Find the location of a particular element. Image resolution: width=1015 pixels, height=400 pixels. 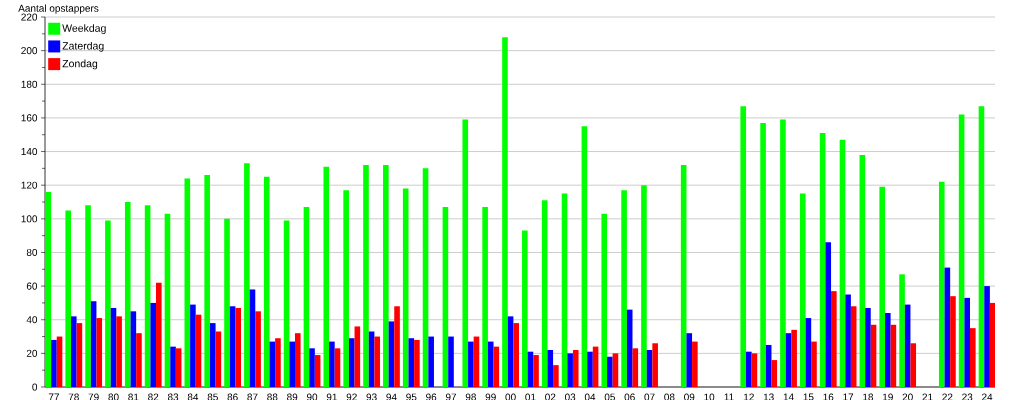

x-tick-label: 96 is located at coordinates (431, 396).